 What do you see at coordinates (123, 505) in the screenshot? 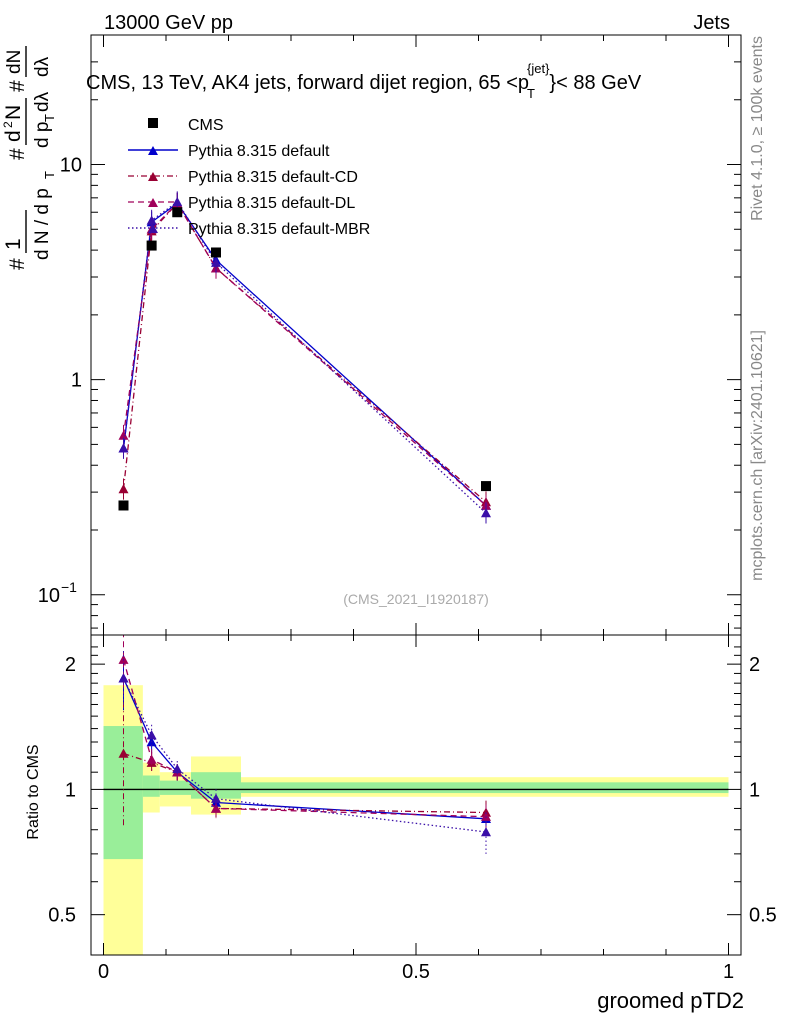
I see `main-data-cms-p0` at bounding box center [123, 505].